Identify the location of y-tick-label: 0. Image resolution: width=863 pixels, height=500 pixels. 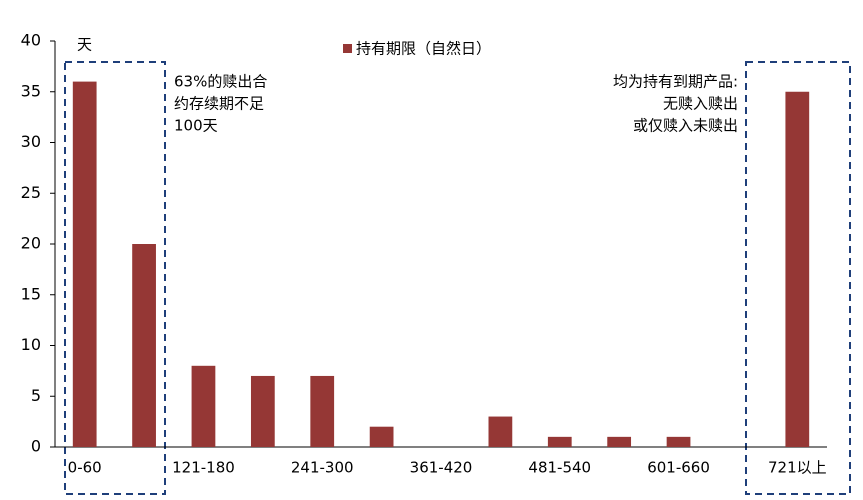
(36, 446).